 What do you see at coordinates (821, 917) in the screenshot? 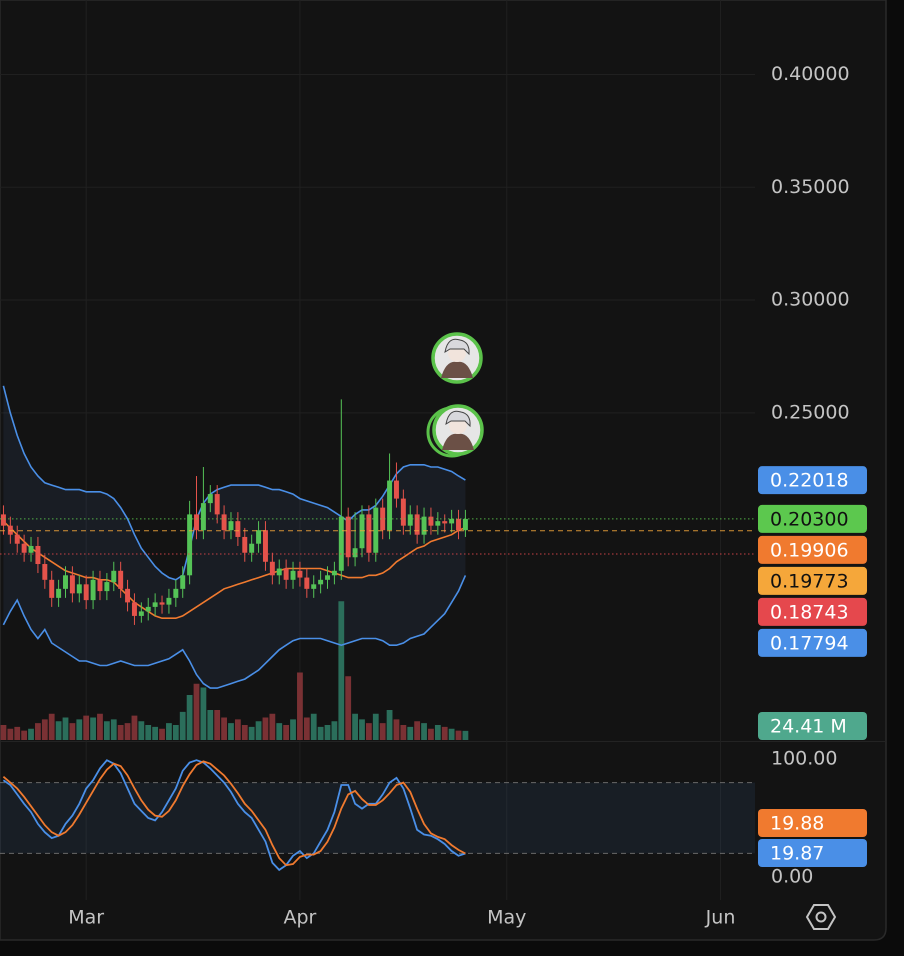
I see `settings-button` at bounding box center [821, 917].